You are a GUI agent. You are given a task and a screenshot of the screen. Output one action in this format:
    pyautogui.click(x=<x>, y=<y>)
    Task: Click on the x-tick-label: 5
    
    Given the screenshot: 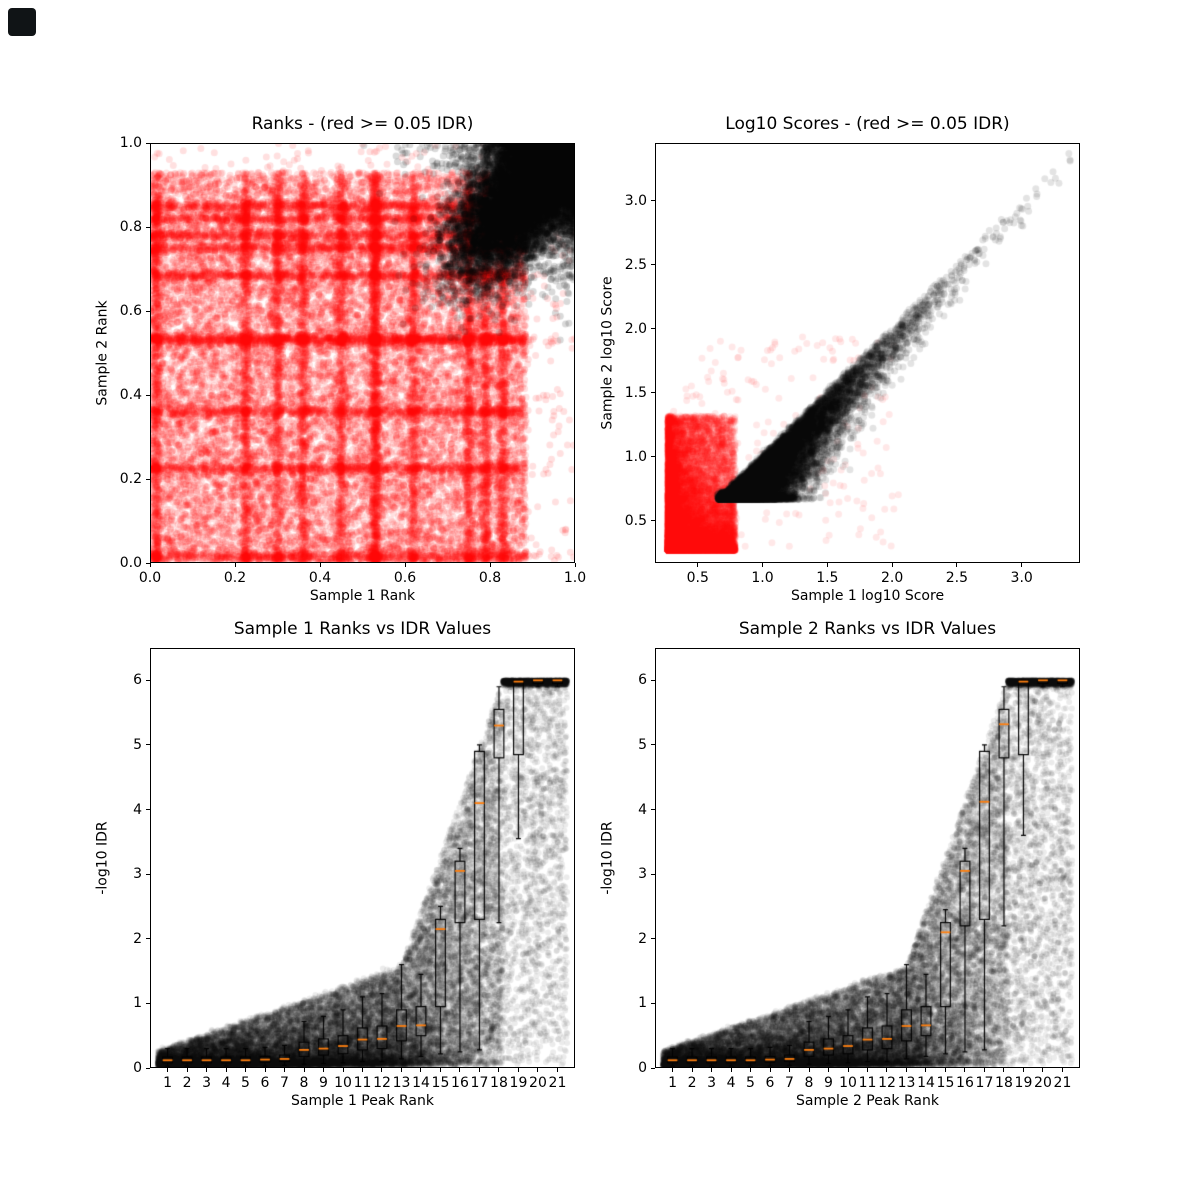 What is the action you would take?
    pyautogui.click(x=245, y=1083)
    